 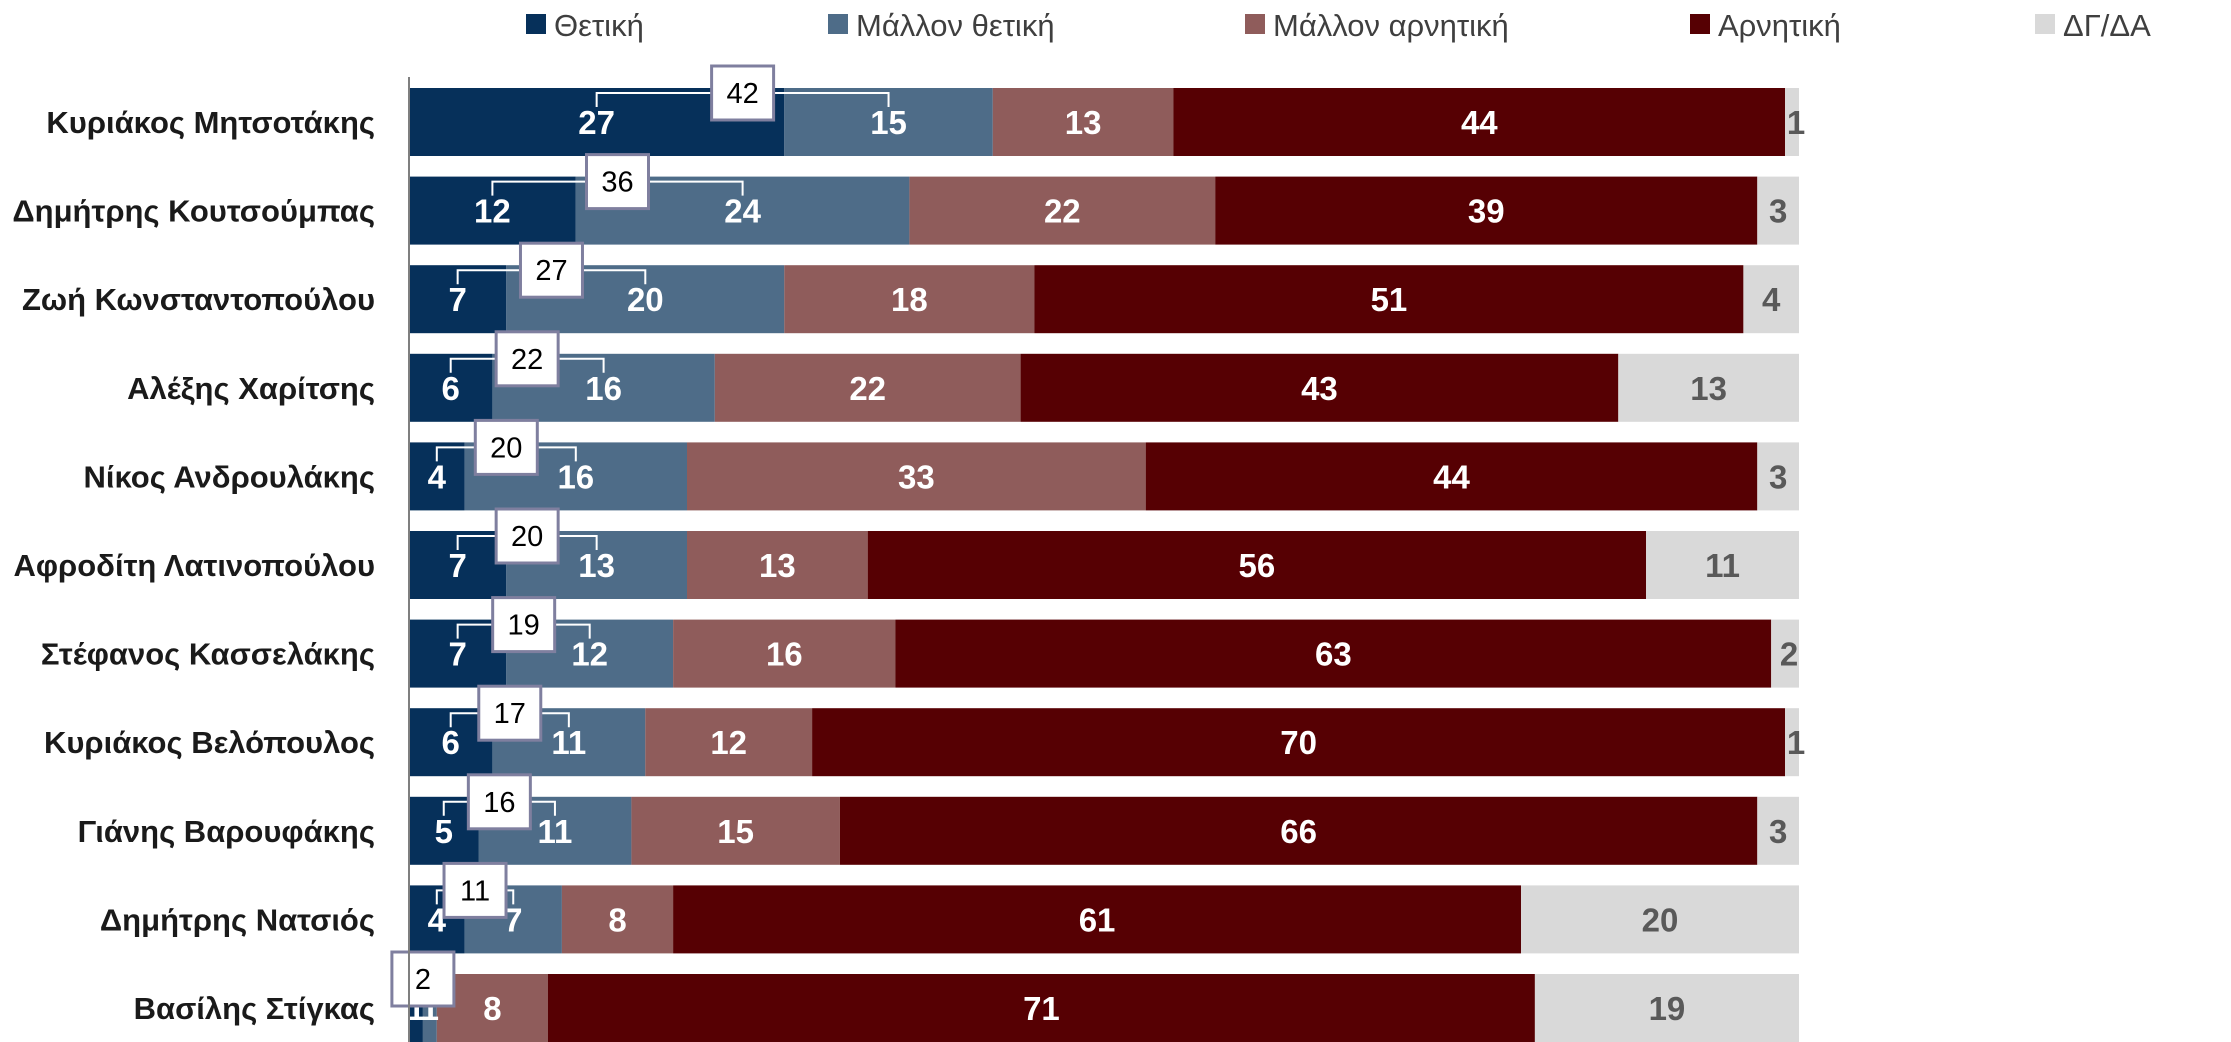 I want to click on positive-total: 2, so click(x=423, y=979).